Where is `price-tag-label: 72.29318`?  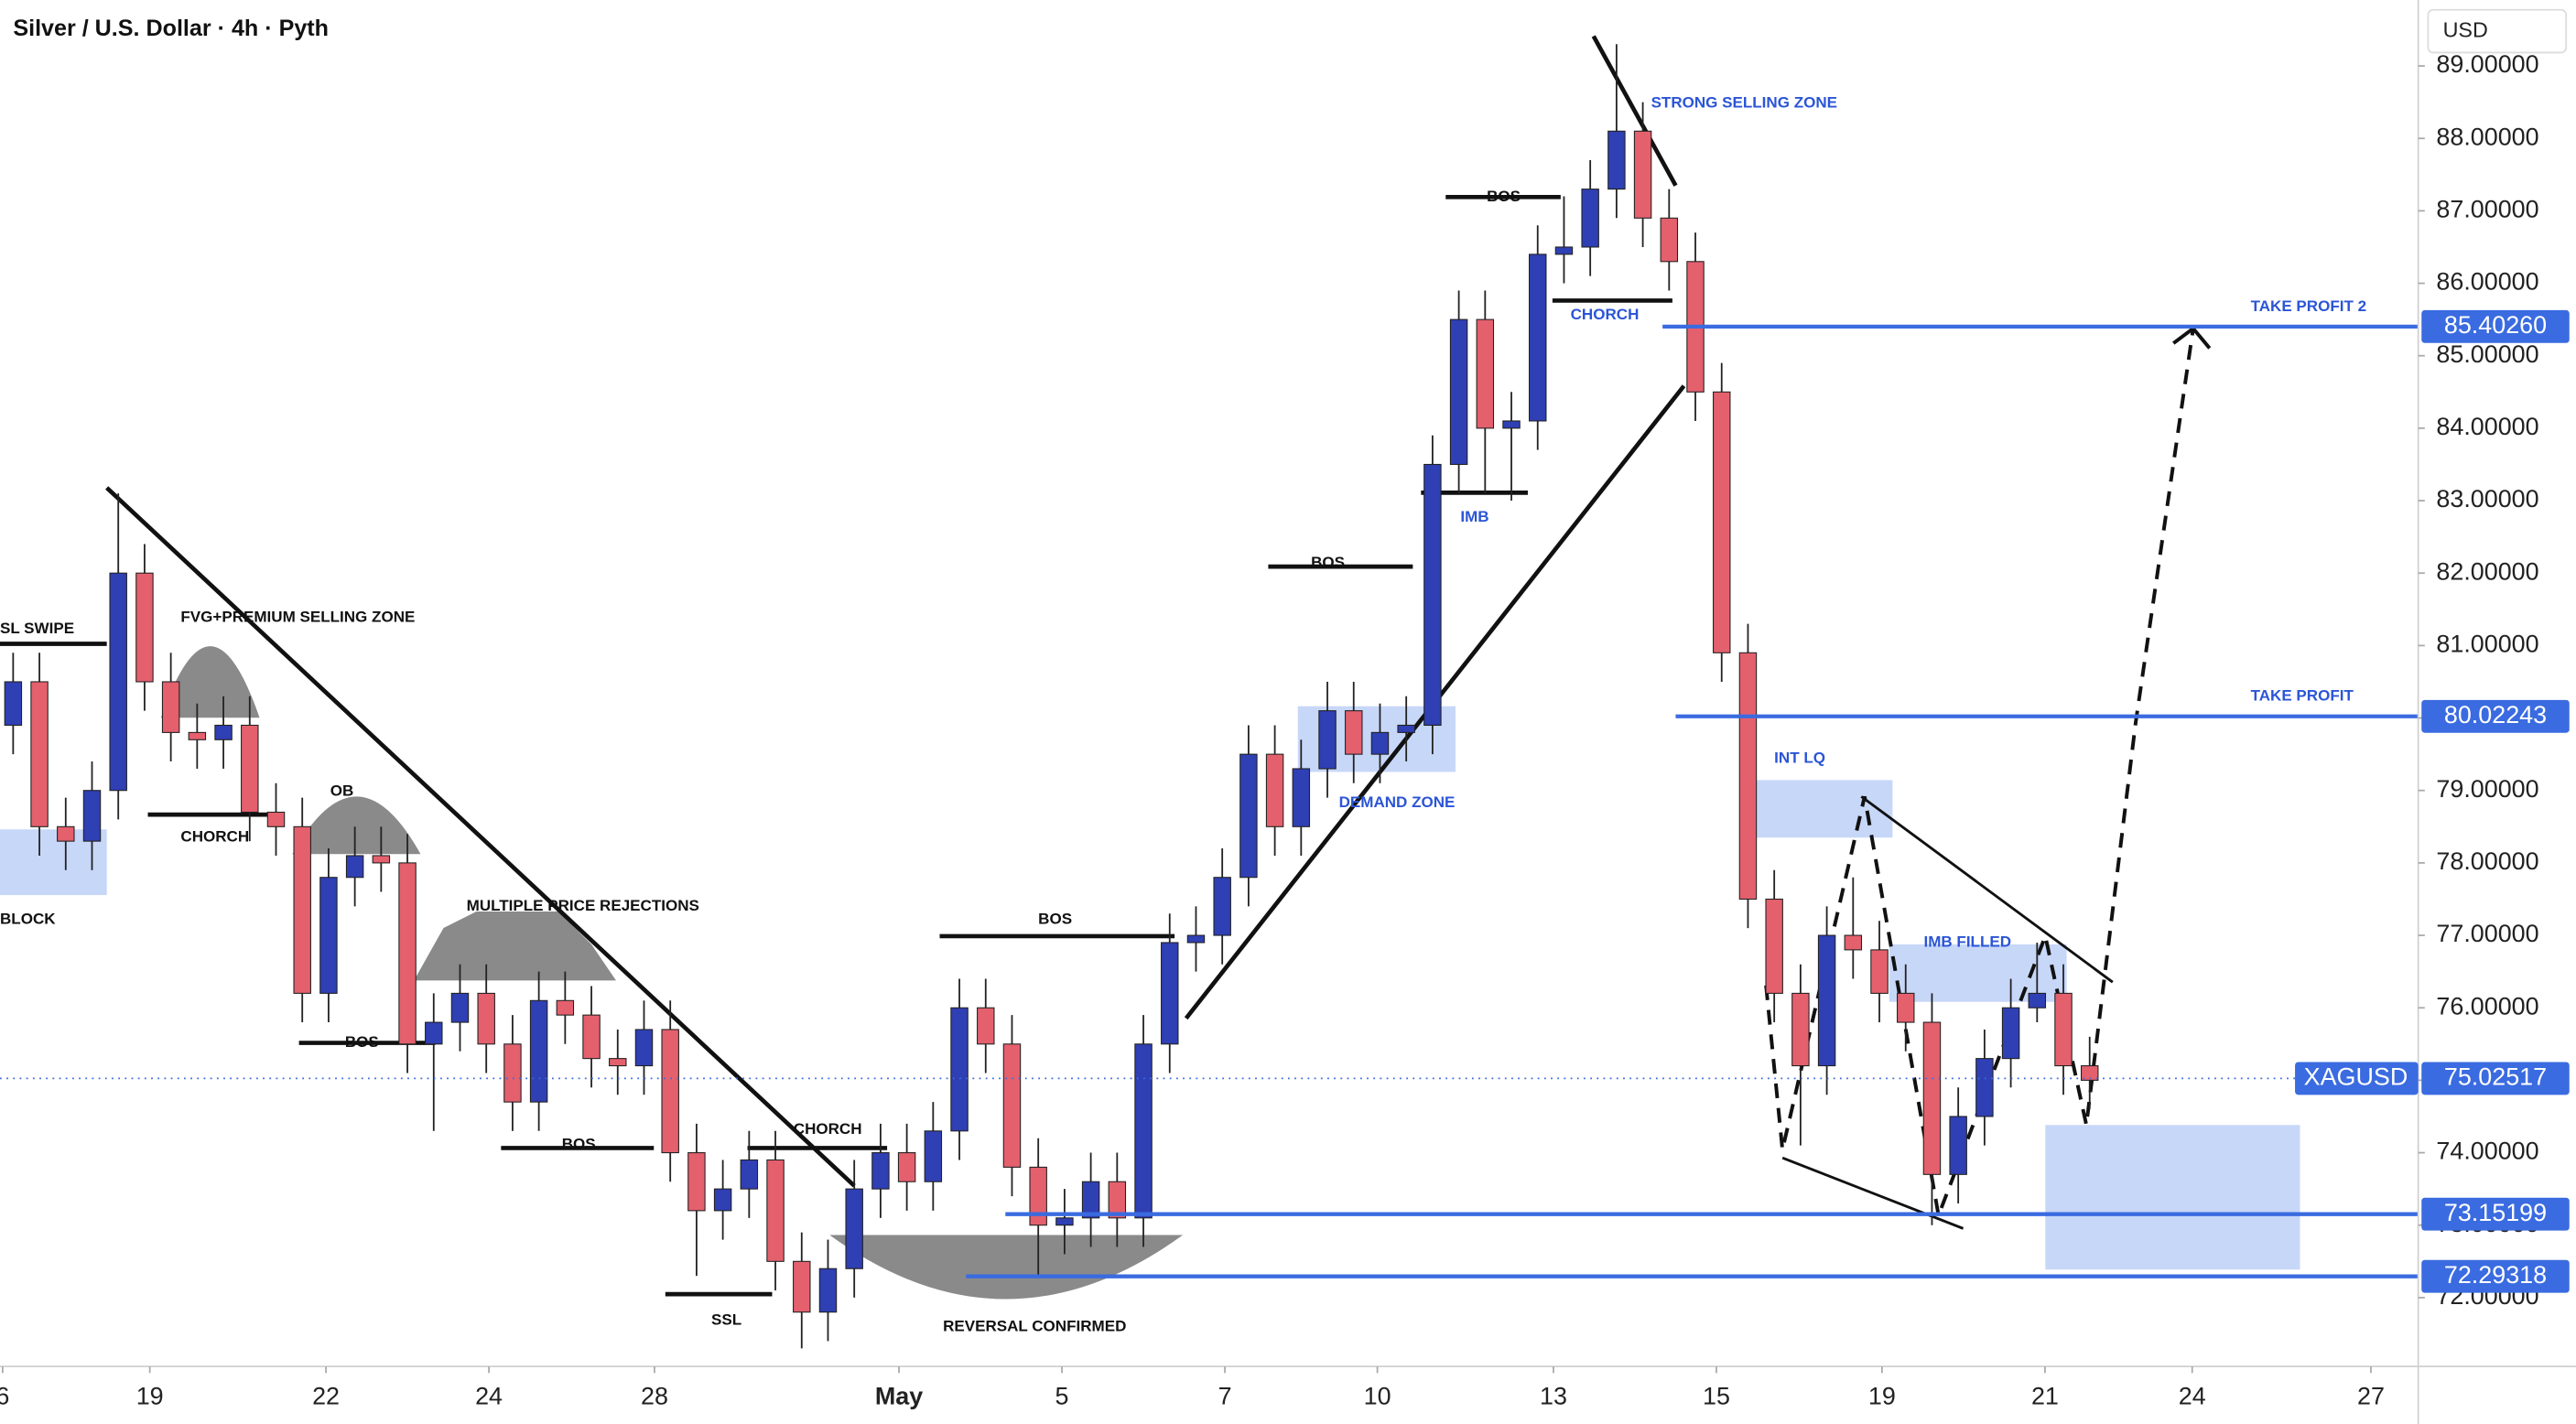
price-tag-label: 72.29318 is located at coordinates (2495, 1275).